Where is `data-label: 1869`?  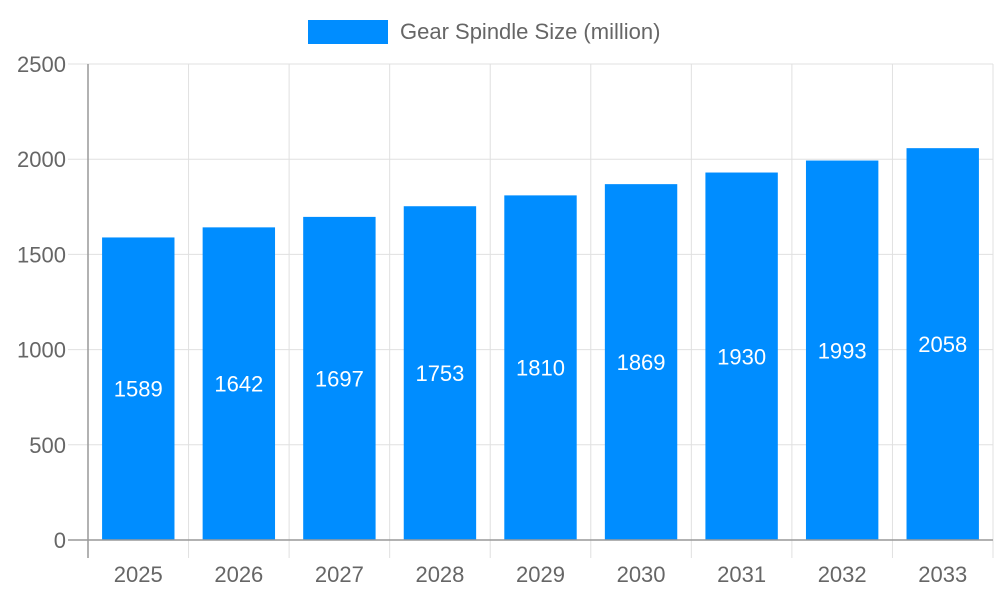 data-label: 1869 is located at coordinates (641, 362).